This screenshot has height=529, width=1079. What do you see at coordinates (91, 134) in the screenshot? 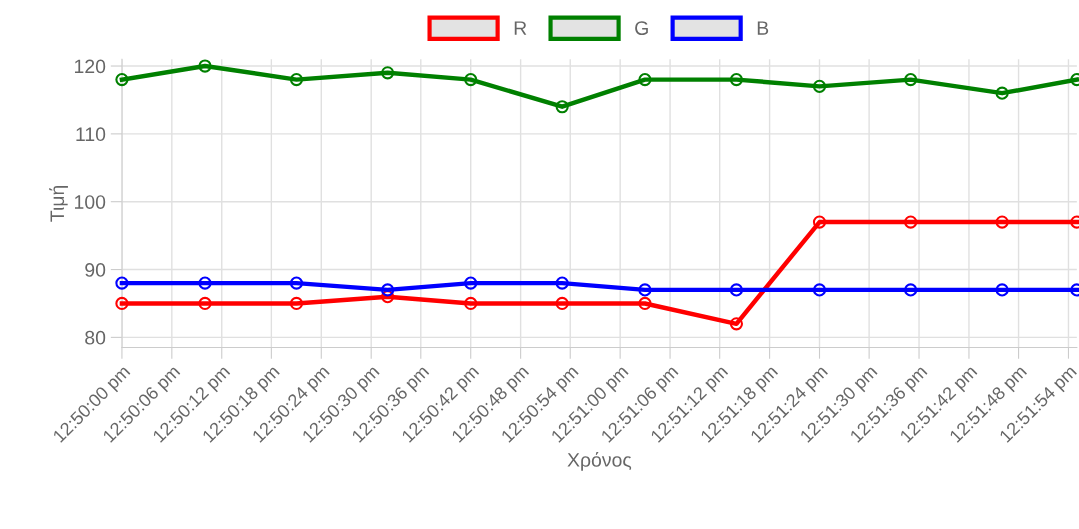
I see `y-tick-label: 110` at bounding box center [91, 134].